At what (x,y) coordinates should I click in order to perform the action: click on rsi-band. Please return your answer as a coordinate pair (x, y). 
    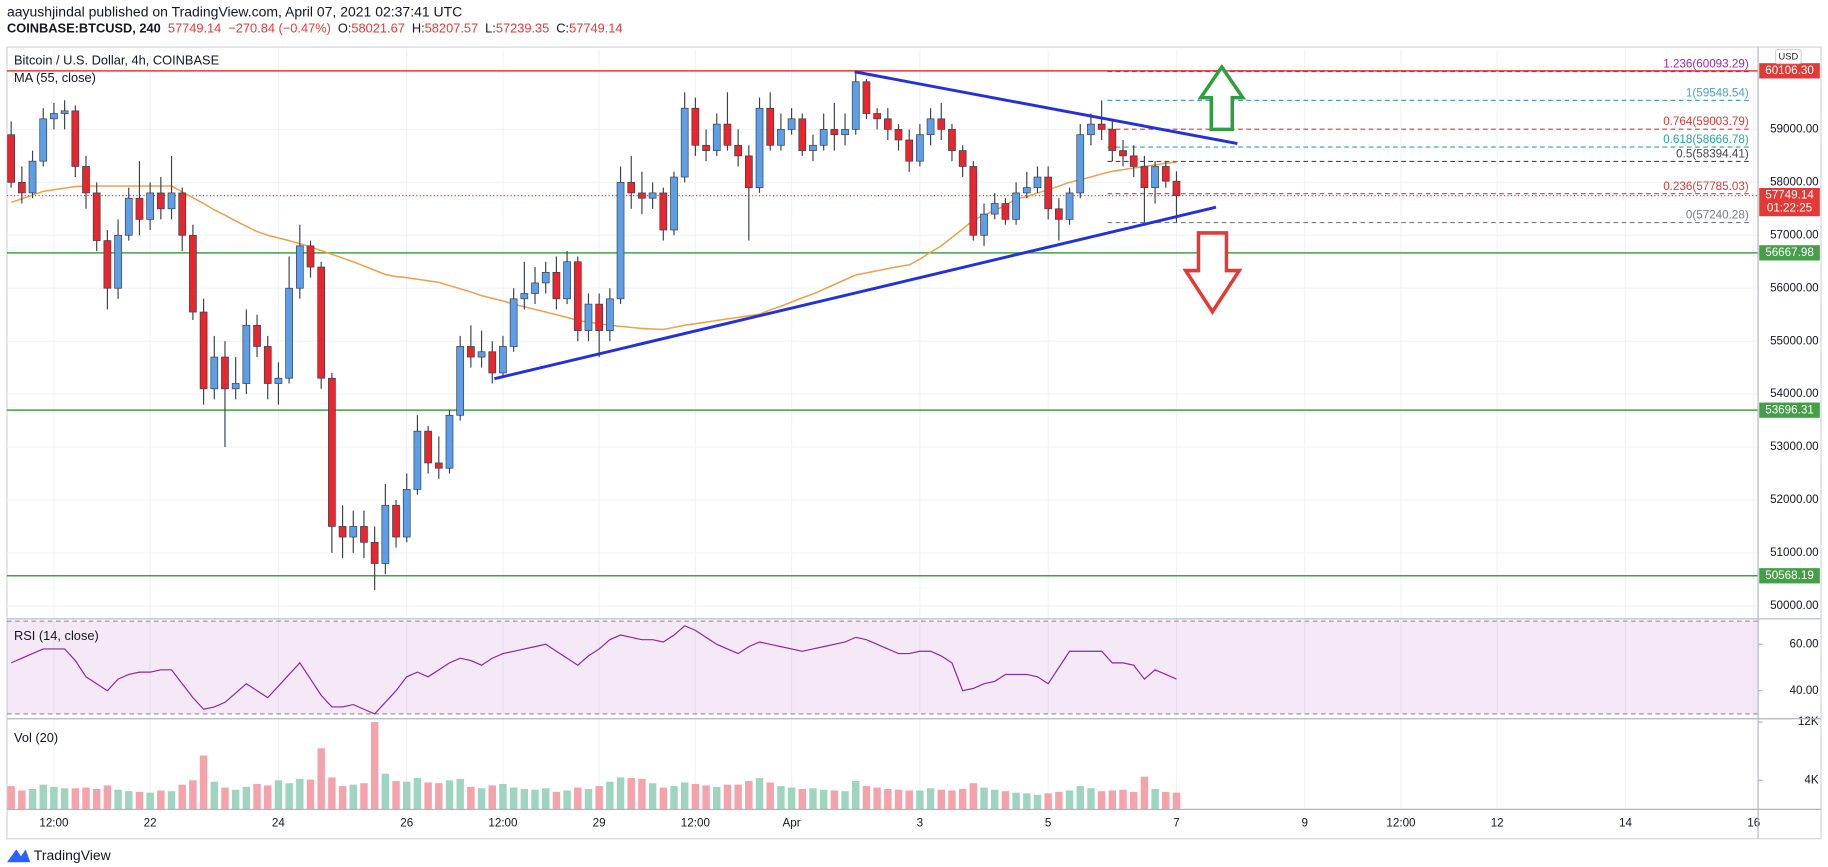
    Looking at the image, I should click on (882, 667).